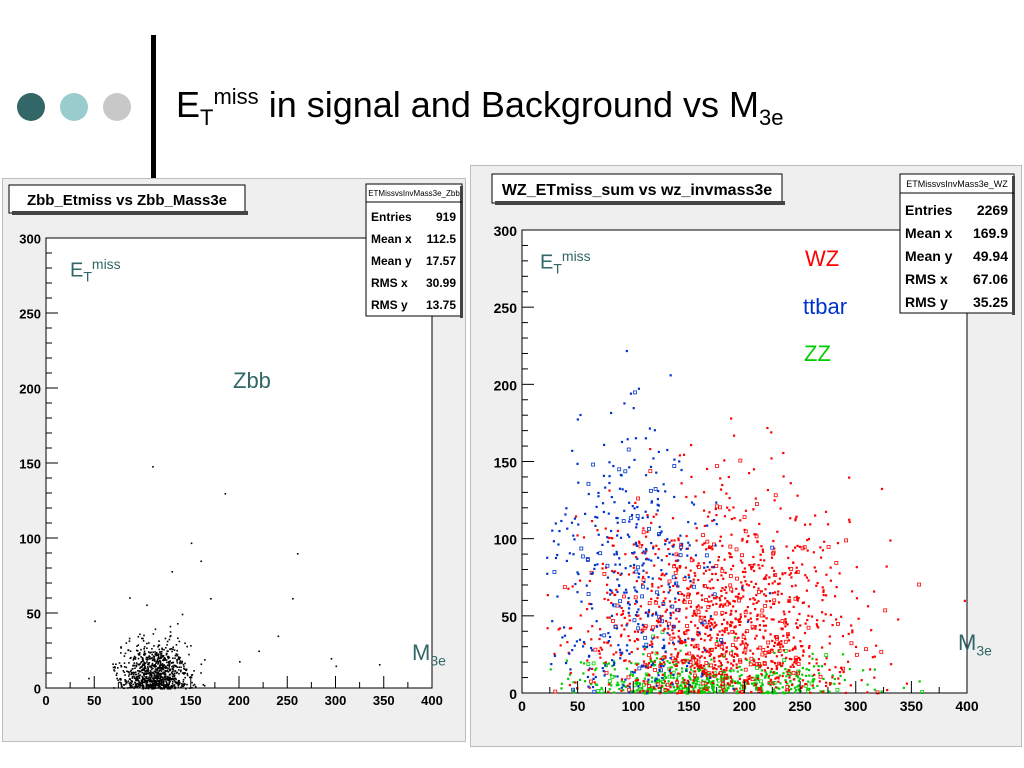  What do you see at coordinates (278, 636) in the screenshot?
I see `zbb-outlier-point` at bounding box center [278, 636].